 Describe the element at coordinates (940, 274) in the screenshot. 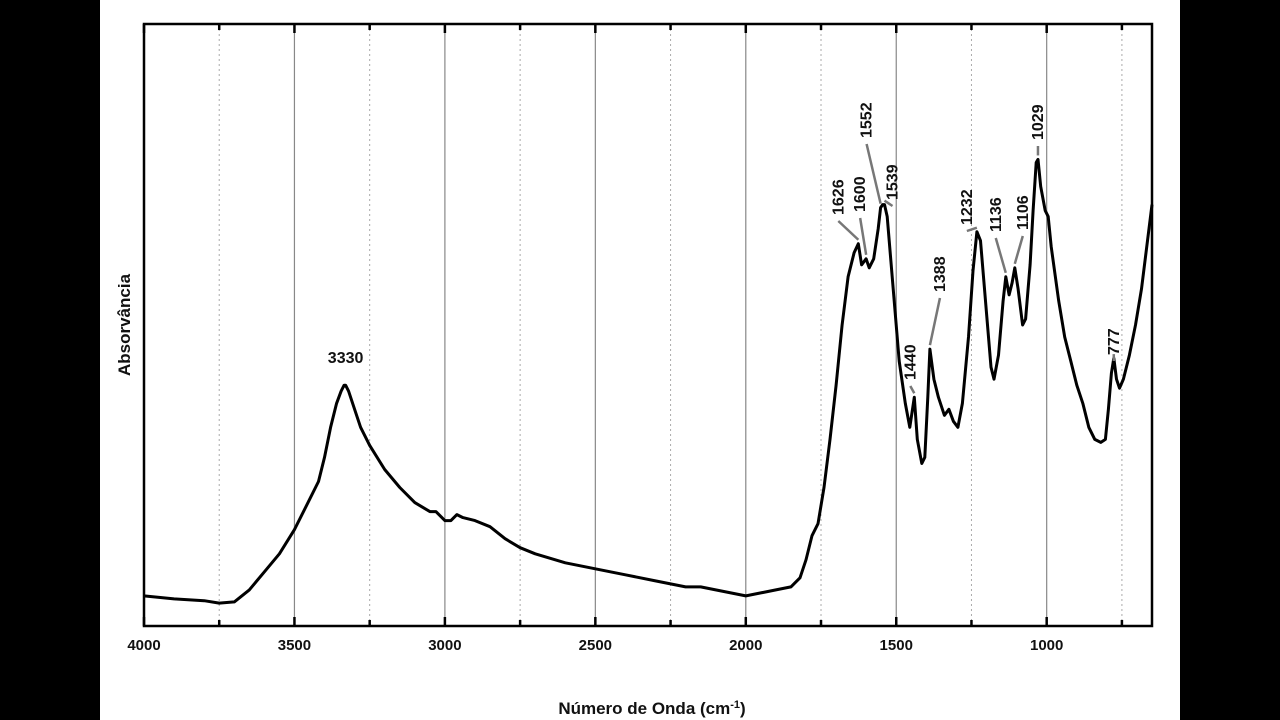

I see `peak-label: 1388` at that location.